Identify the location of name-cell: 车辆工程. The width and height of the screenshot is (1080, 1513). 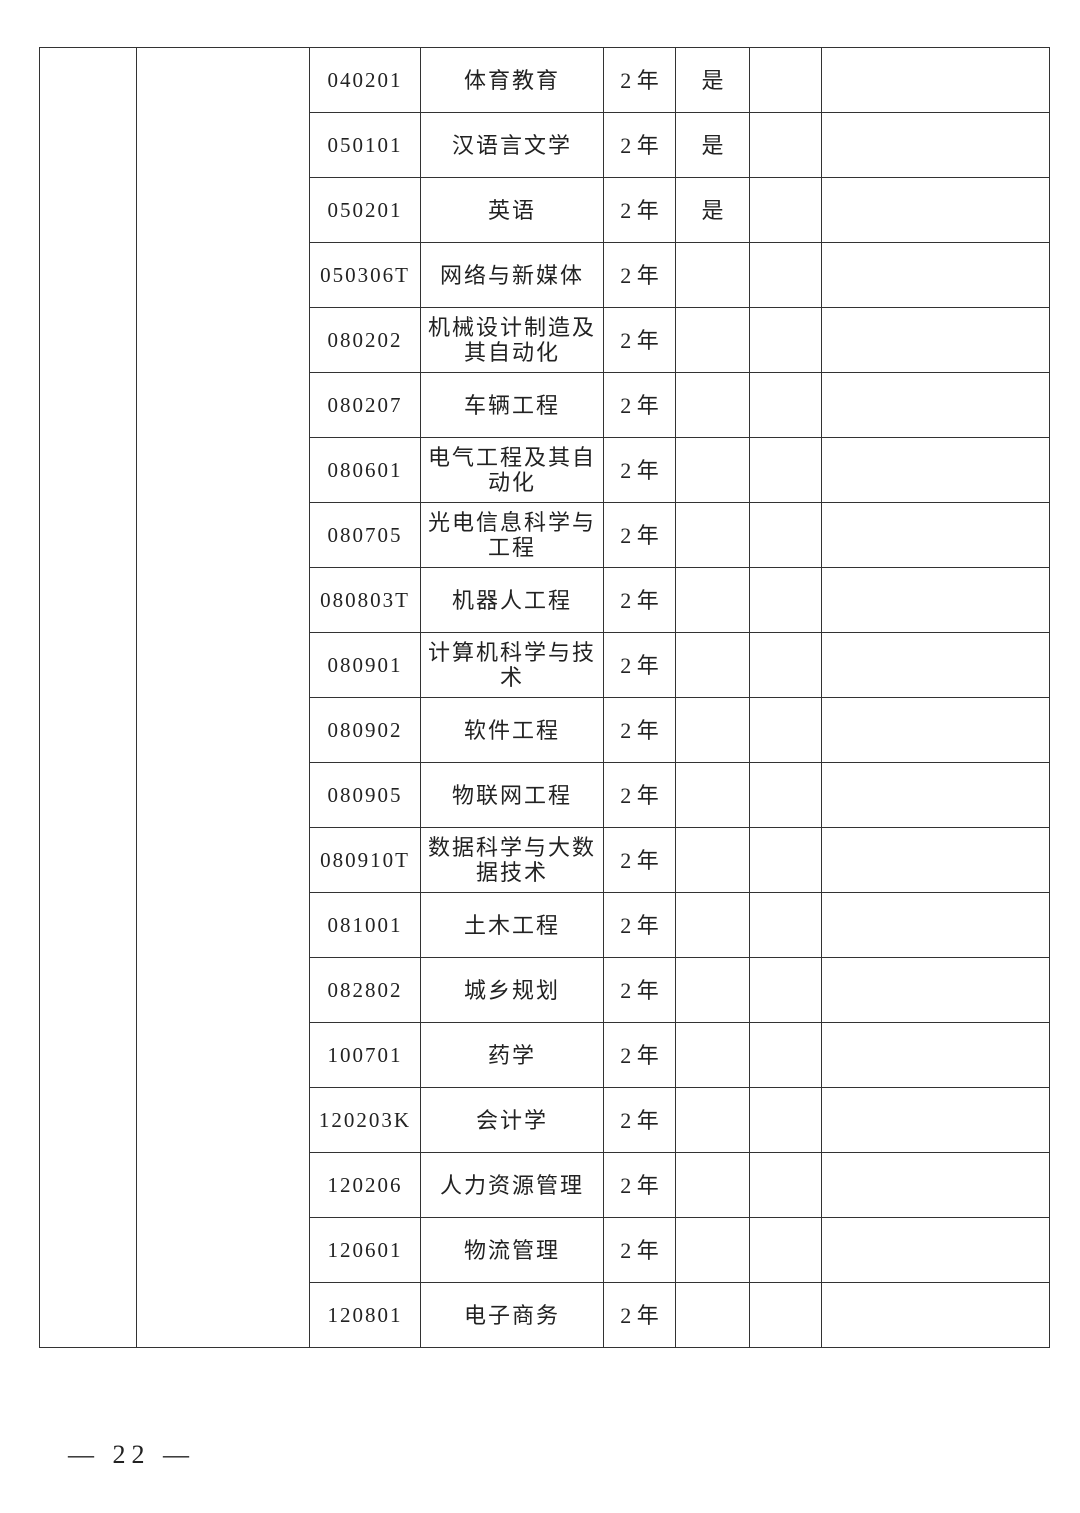
(512, 405).